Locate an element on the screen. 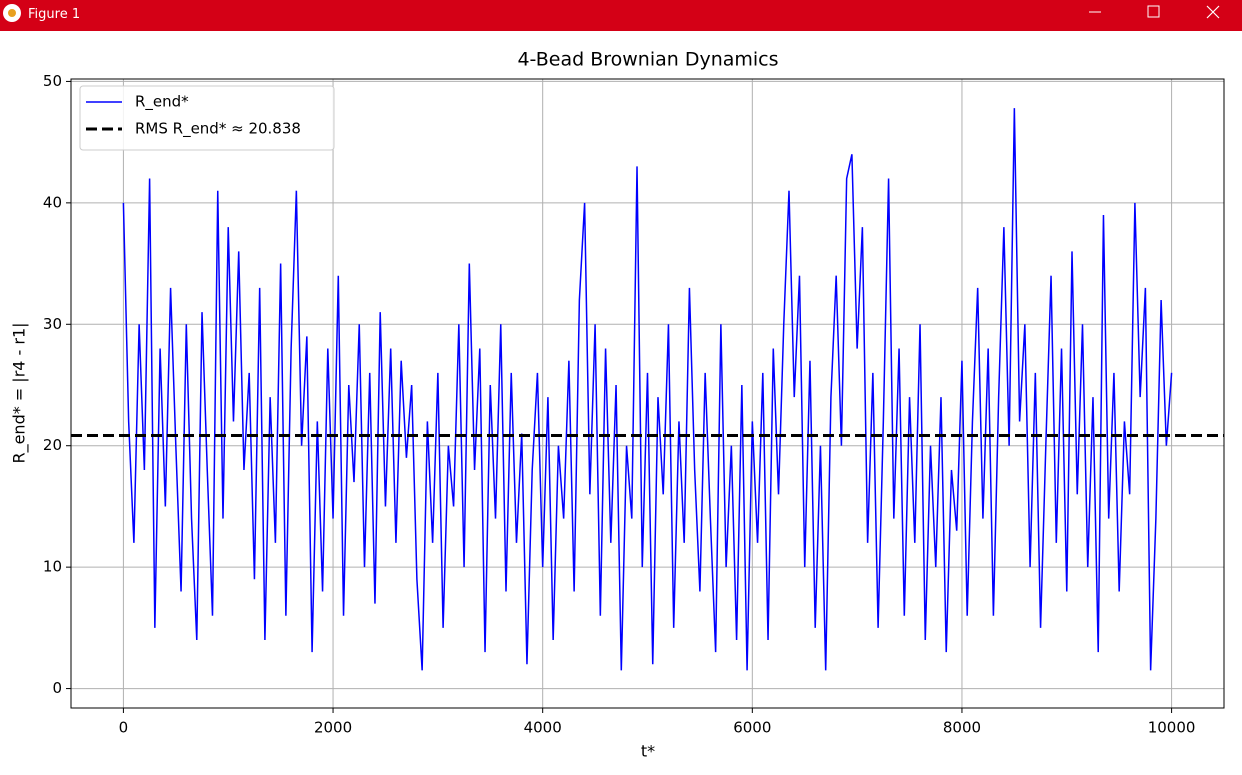 This screenshot has width=1242, height=775. window-title: Figure 1 is located at coordinates (54, 14).